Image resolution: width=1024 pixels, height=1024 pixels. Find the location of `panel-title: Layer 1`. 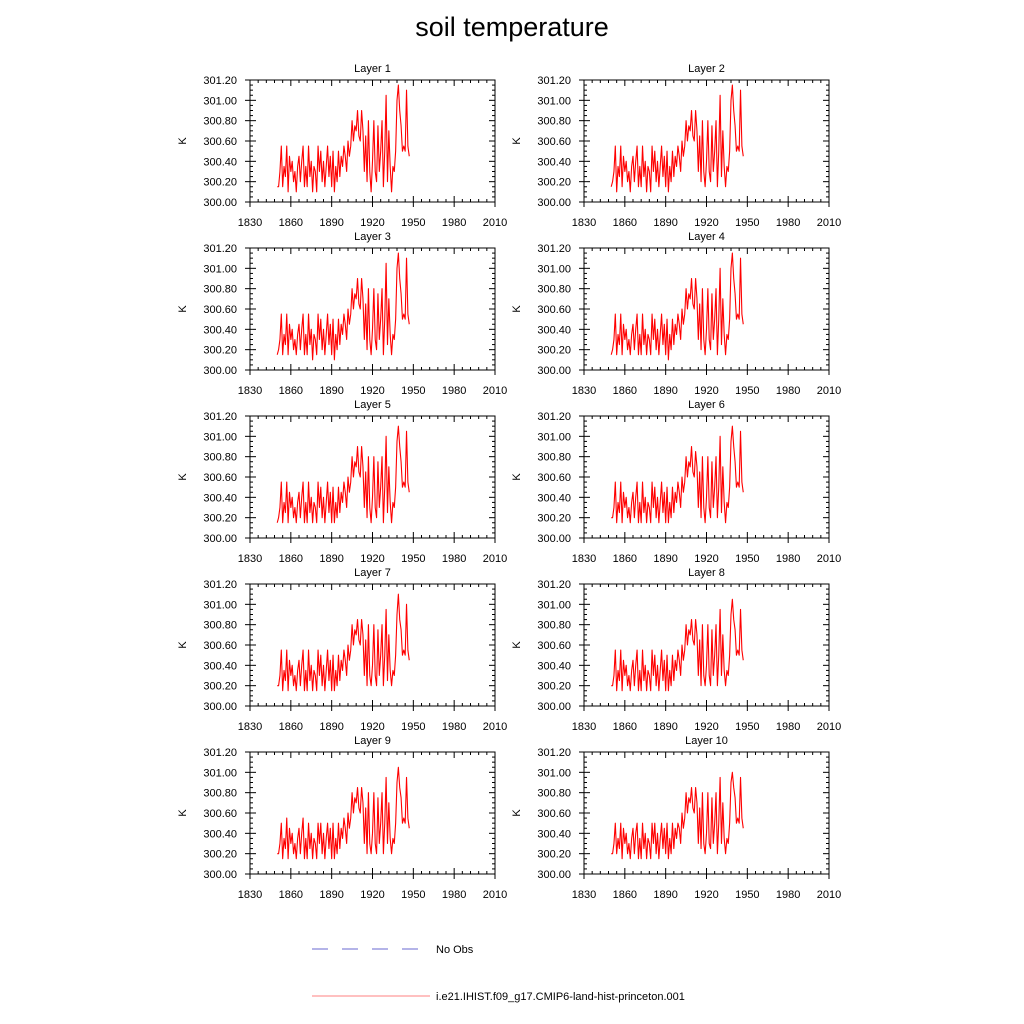

panel-title: Layer 1 is located at coordinates (372, 69).